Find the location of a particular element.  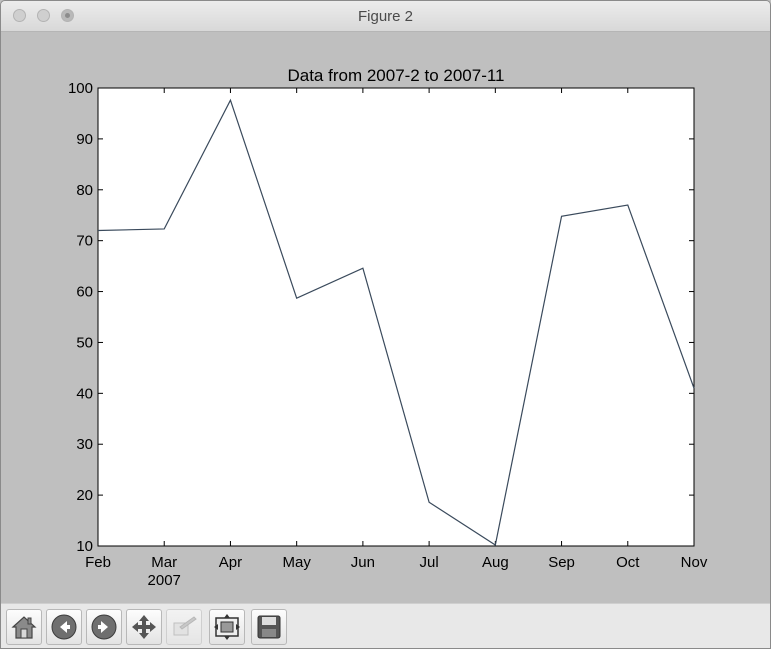

back-button is located at coordinates (64, 627).